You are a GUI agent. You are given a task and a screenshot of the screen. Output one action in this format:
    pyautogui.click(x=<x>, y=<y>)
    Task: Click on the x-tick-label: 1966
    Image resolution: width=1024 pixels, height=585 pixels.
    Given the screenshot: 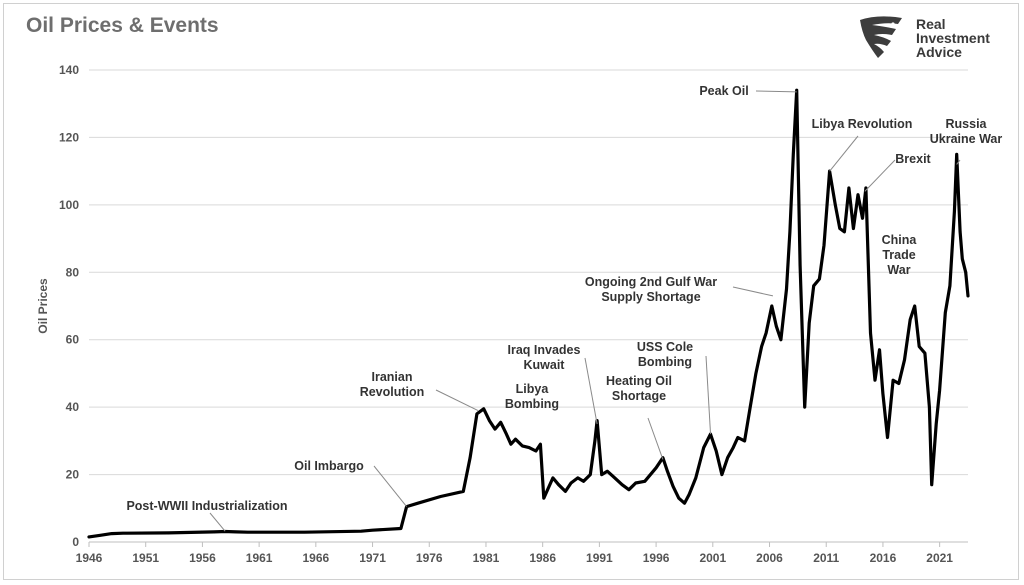 What is the action you would take?
    pyautogui.click(x=315, y=558)
    